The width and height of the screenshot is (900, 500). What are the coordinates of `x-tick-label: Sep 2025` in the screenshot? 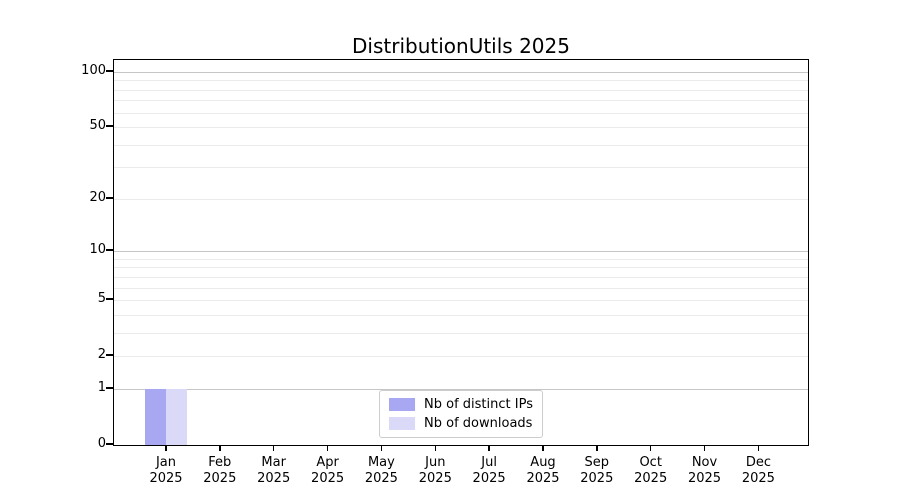 It's located at (597, 471).